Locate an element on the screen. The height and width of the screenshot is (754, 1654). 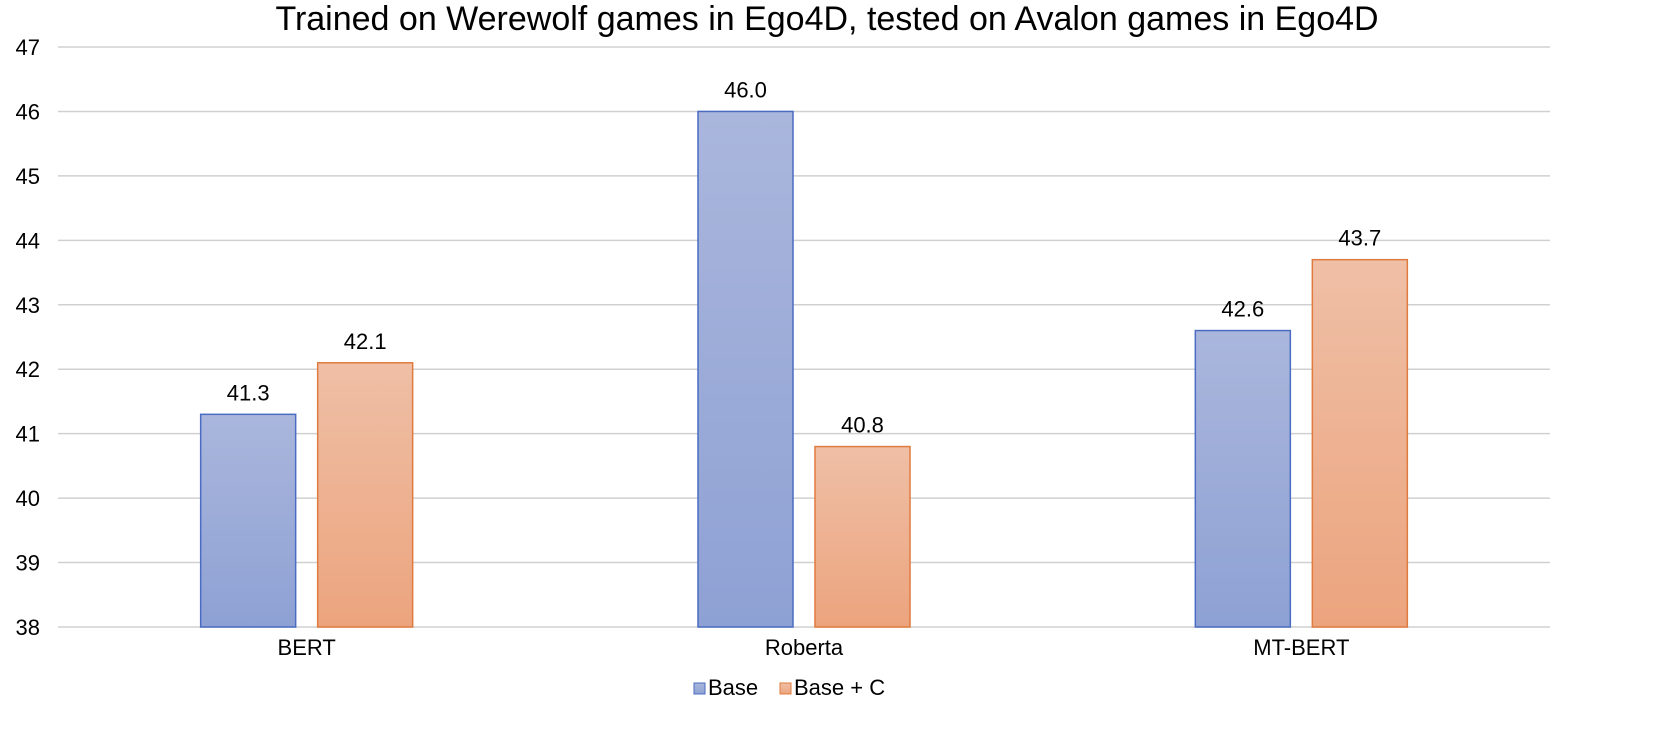
legend-label: Base + C is located at coordinates (839, 687).